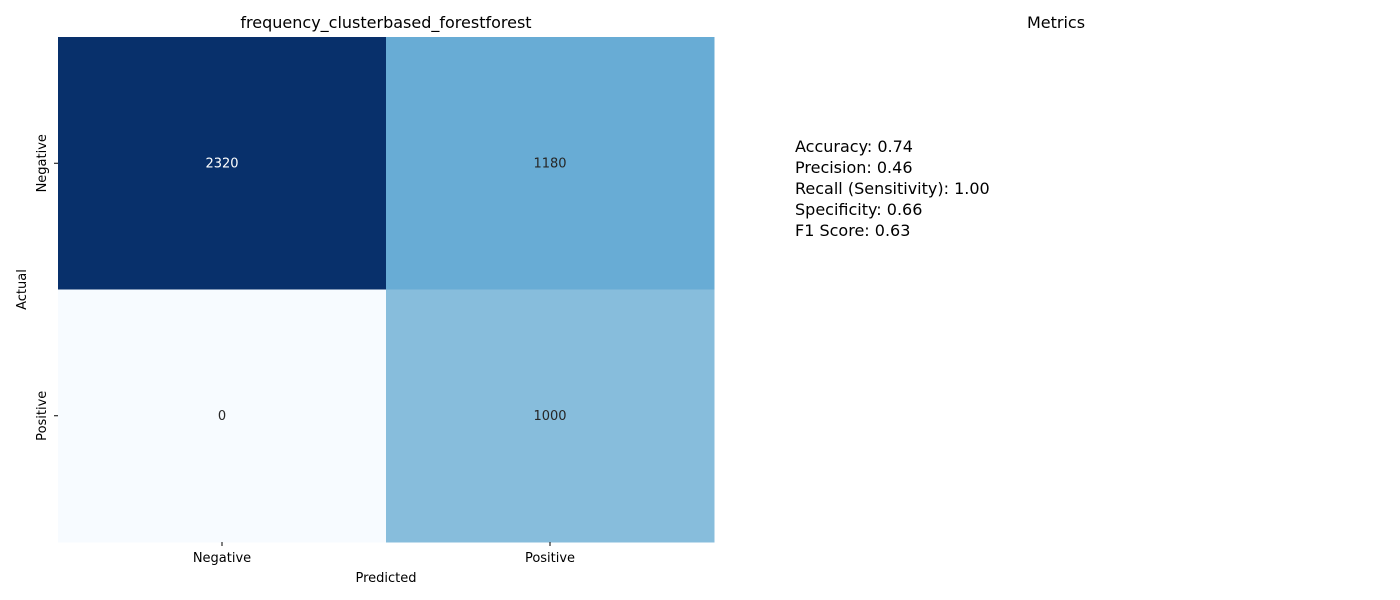 This screenshot has height=600, width=1400. Describe the element at coordinates (385, 578) in the screenshot. I see `x-axis-label: Predicted` at that location.